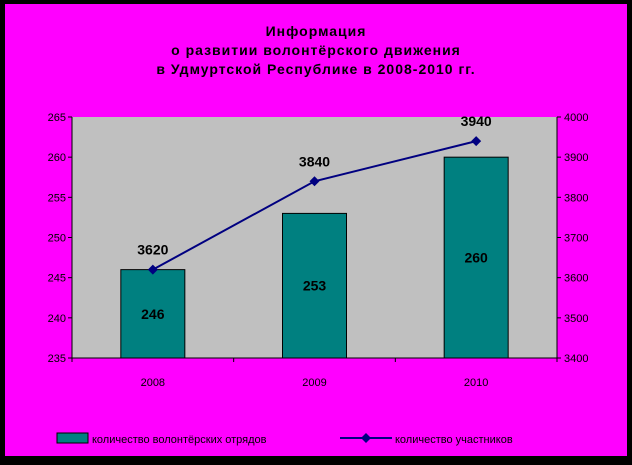 The width and height of the screenshot is (632, 465). I want to click on y2-tick-label: 3700, so click(576, 239).